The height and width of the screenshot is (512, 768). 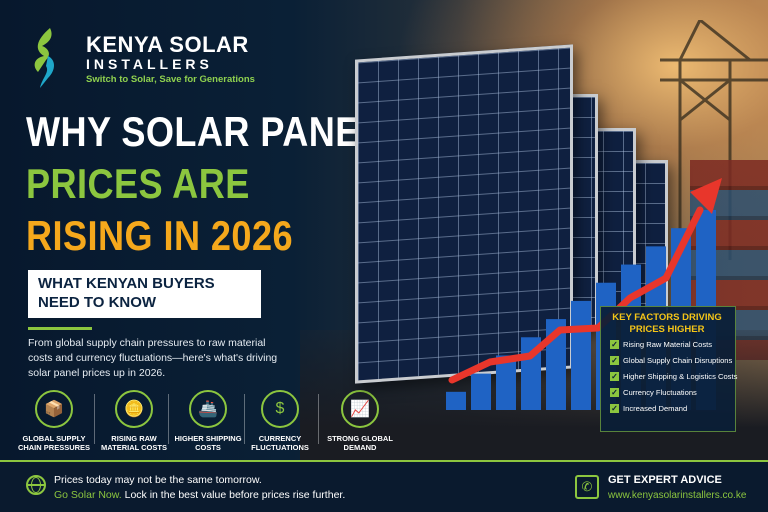 I want to click on key-factor-text: Global Supply Chain Disruptions, so click(x=678, y=360).